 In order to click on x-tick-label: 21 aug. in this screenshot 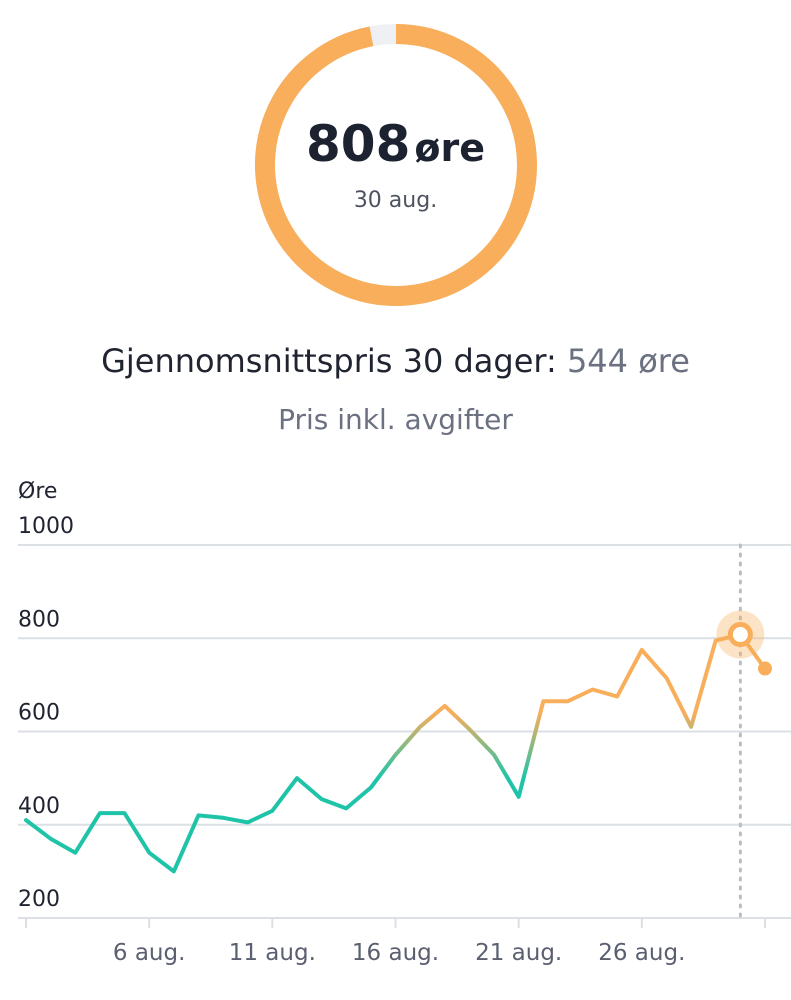, I will do `click(518, 953)`.